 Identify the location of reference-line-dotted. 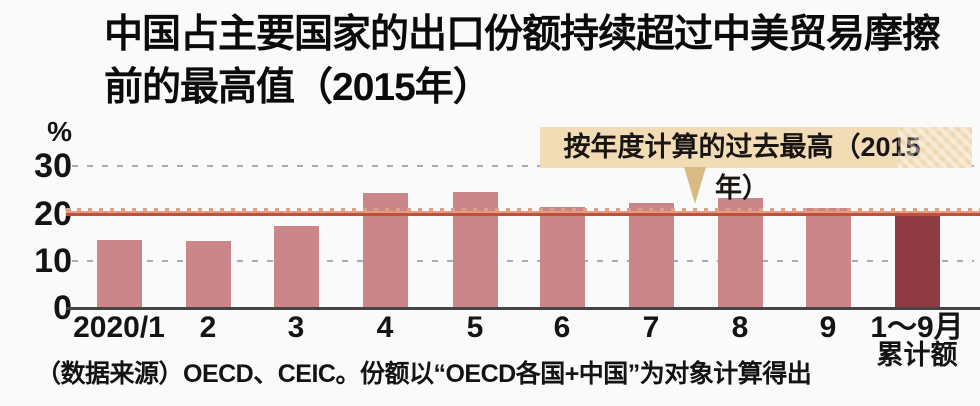
(523, 209).